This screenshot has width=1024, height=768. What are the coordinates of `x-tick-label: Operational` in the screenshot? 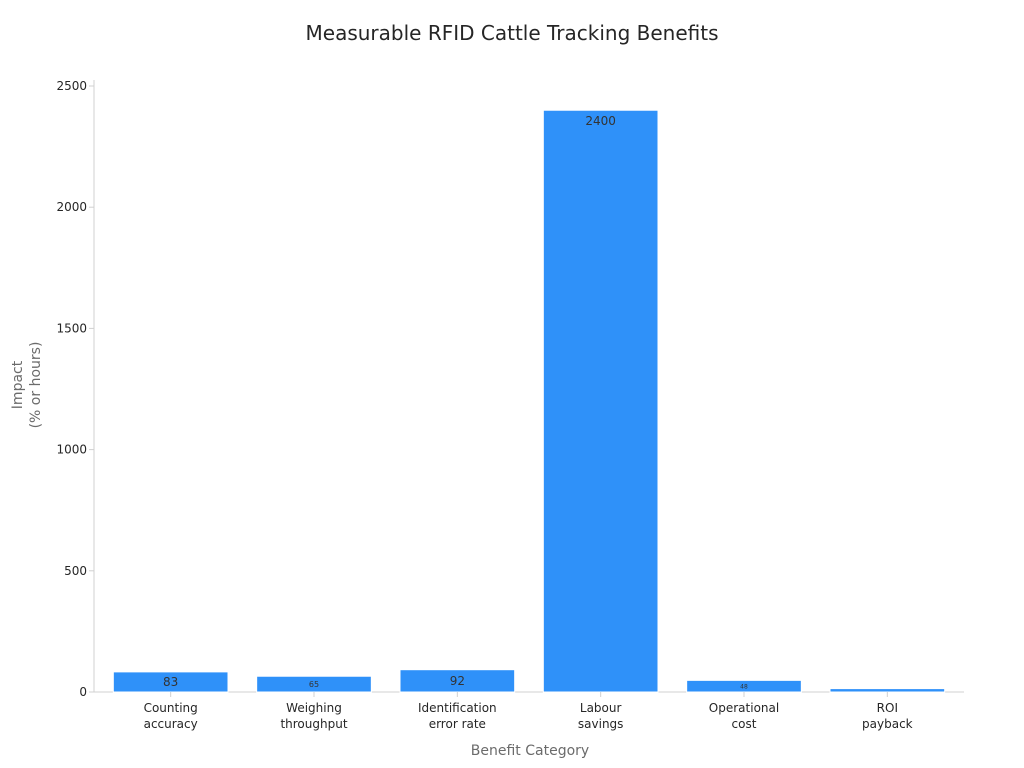 It's located at (744, 708).